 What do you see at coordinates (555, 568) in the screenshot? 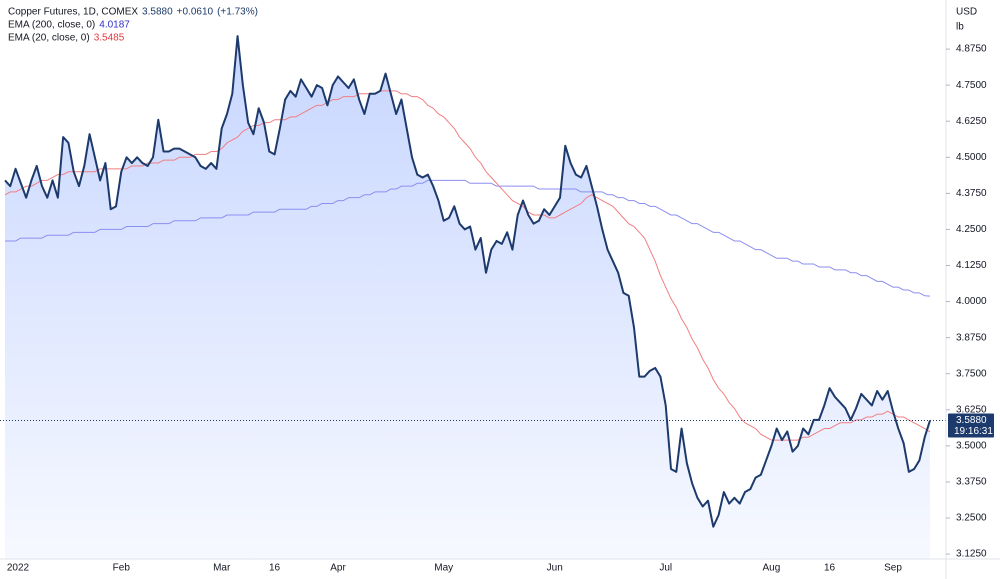
I see `x-tick-label: Jun` at bounding box center [555, 568].